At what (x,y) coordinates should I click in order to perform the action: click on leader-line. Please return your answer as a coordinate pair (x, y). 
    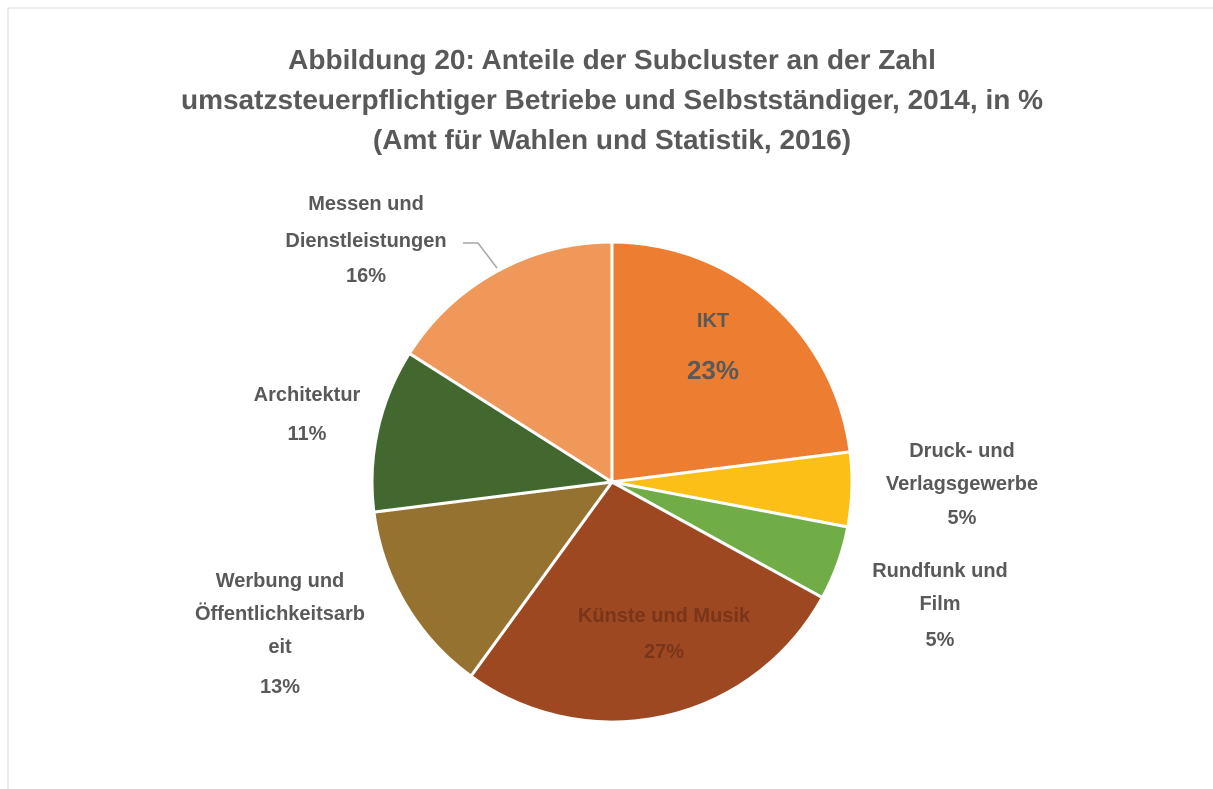
    Looking at the image, I should click on (480, 255).